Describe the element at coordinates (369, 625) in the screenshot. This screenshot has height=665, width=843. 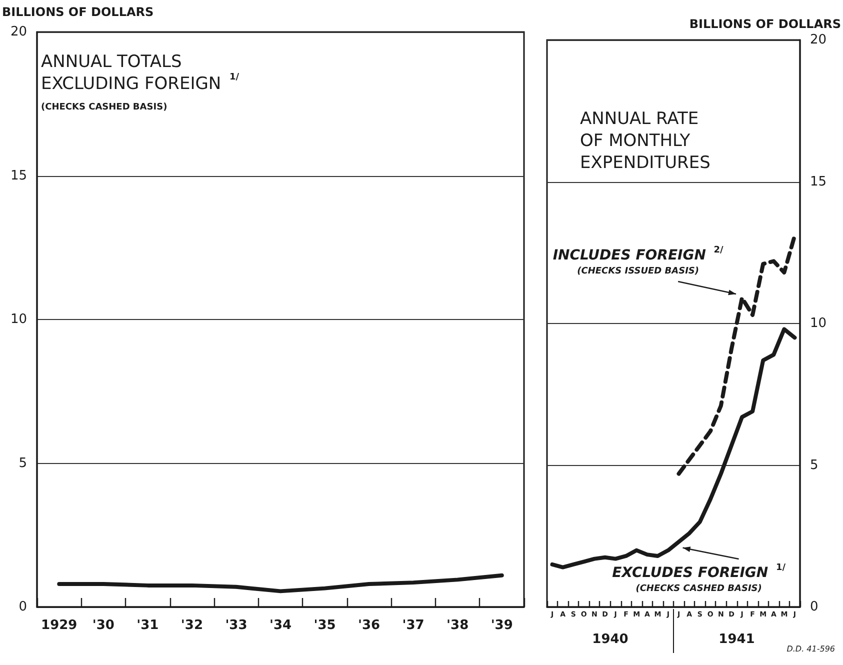
I see `x-tick-label: '36` at that location.